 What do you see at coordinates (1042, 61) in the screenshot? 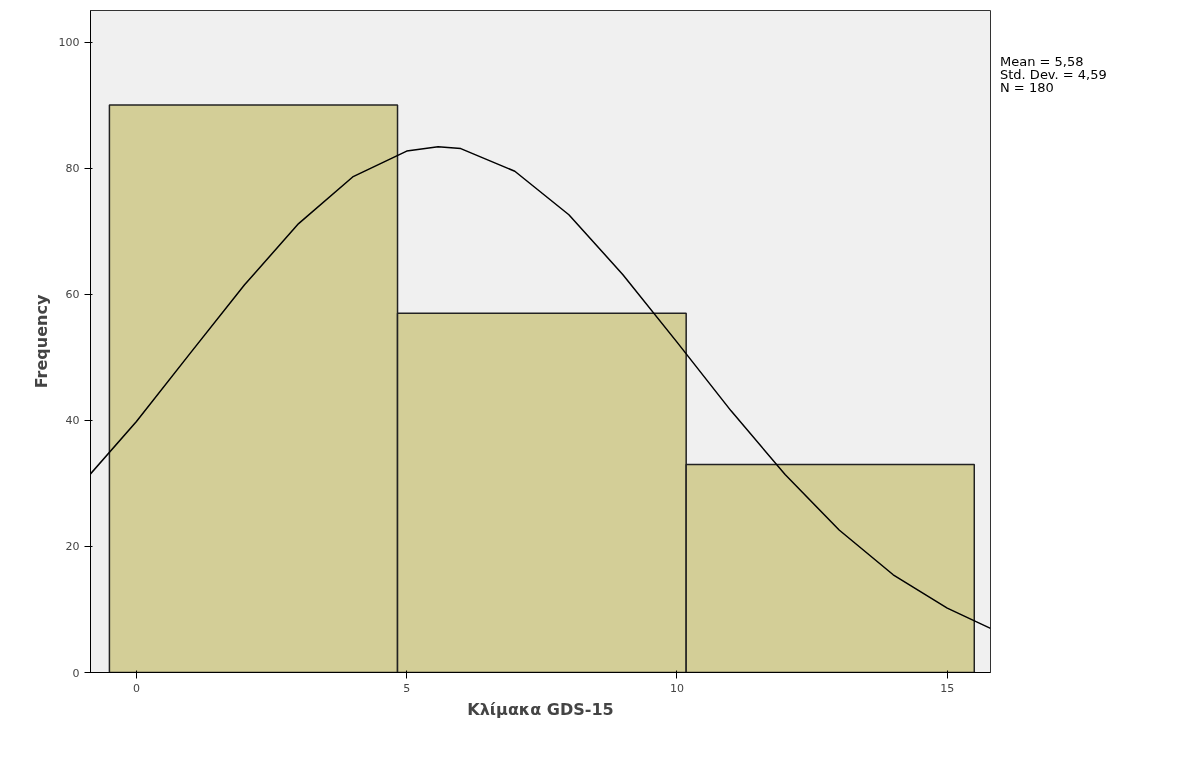
I see `annotation: Mean = 5,58` at bounding box center [1042, 61].